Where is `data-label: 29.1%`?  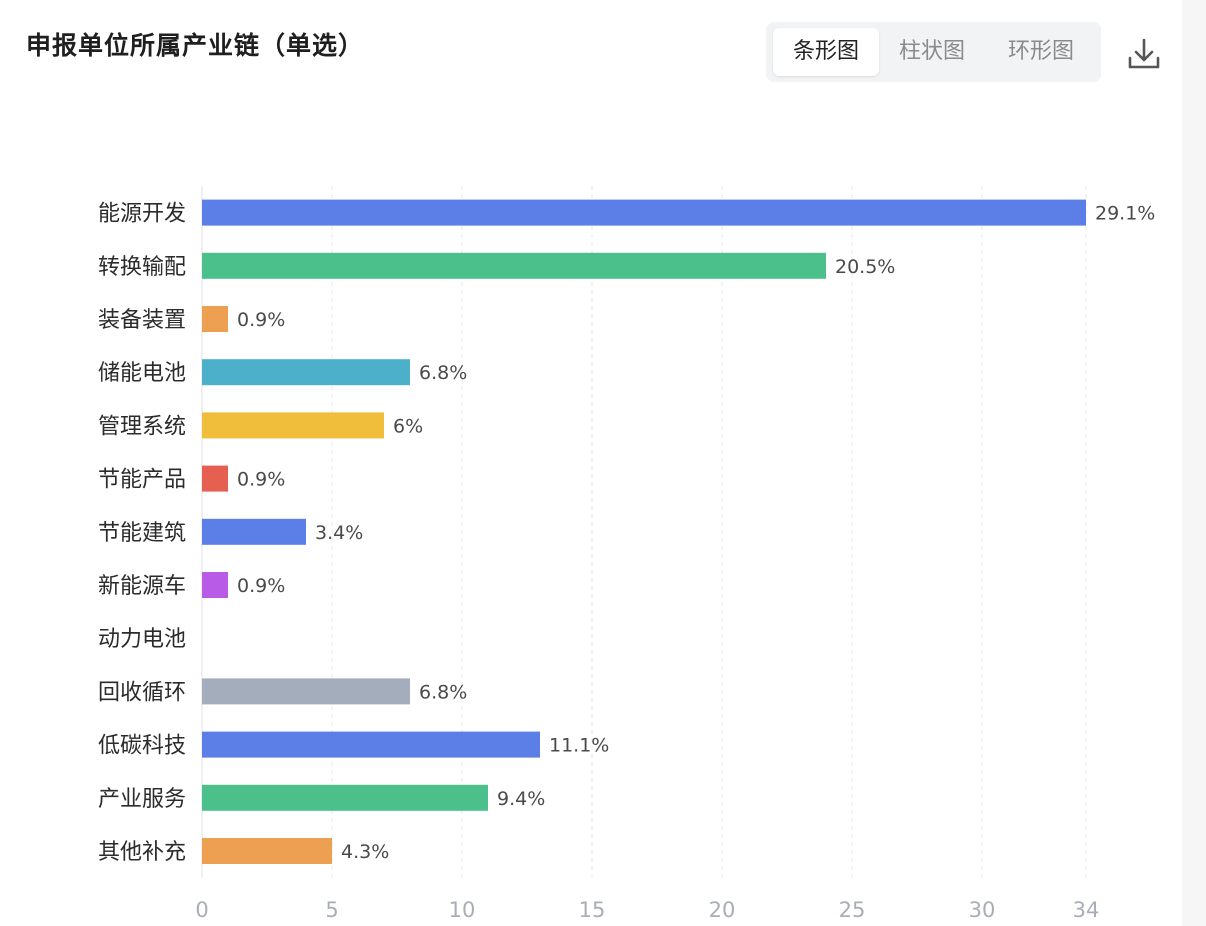
data-label: 29.1% is located at coordinates (1125, 214).